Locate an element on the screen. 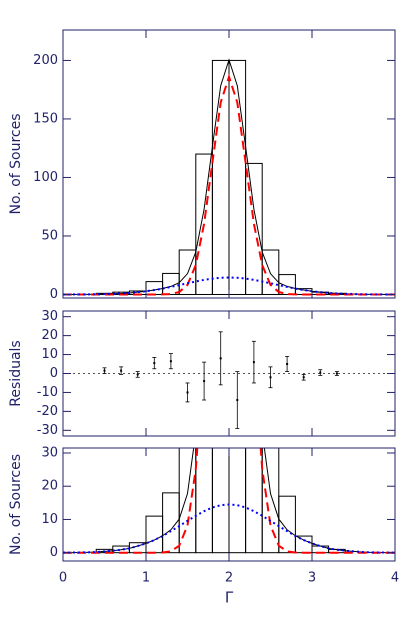  y-tick-label: 150 is located at coordinates (45, 118).